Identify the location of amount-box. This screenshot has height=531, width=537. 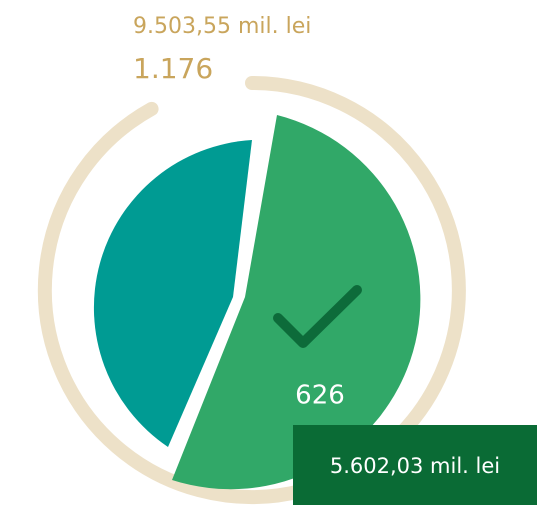
(415, 465).